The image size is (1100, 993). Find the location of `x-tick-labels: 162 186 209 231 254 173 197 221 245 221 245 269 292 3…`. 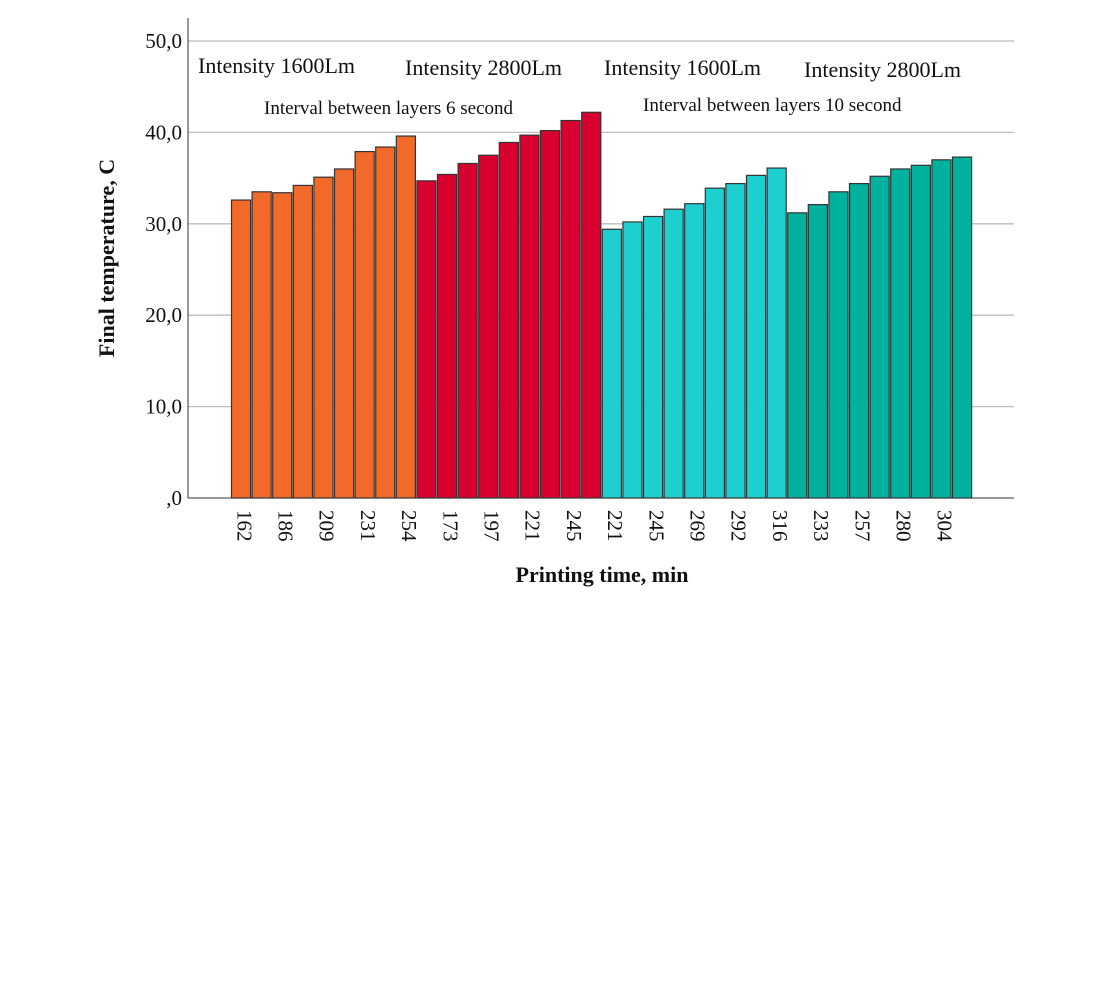

x-tick-labels: 162 186 209 231 254 173 197 221 245 221 245 269 292 3… is located at coordinates (594, 526).